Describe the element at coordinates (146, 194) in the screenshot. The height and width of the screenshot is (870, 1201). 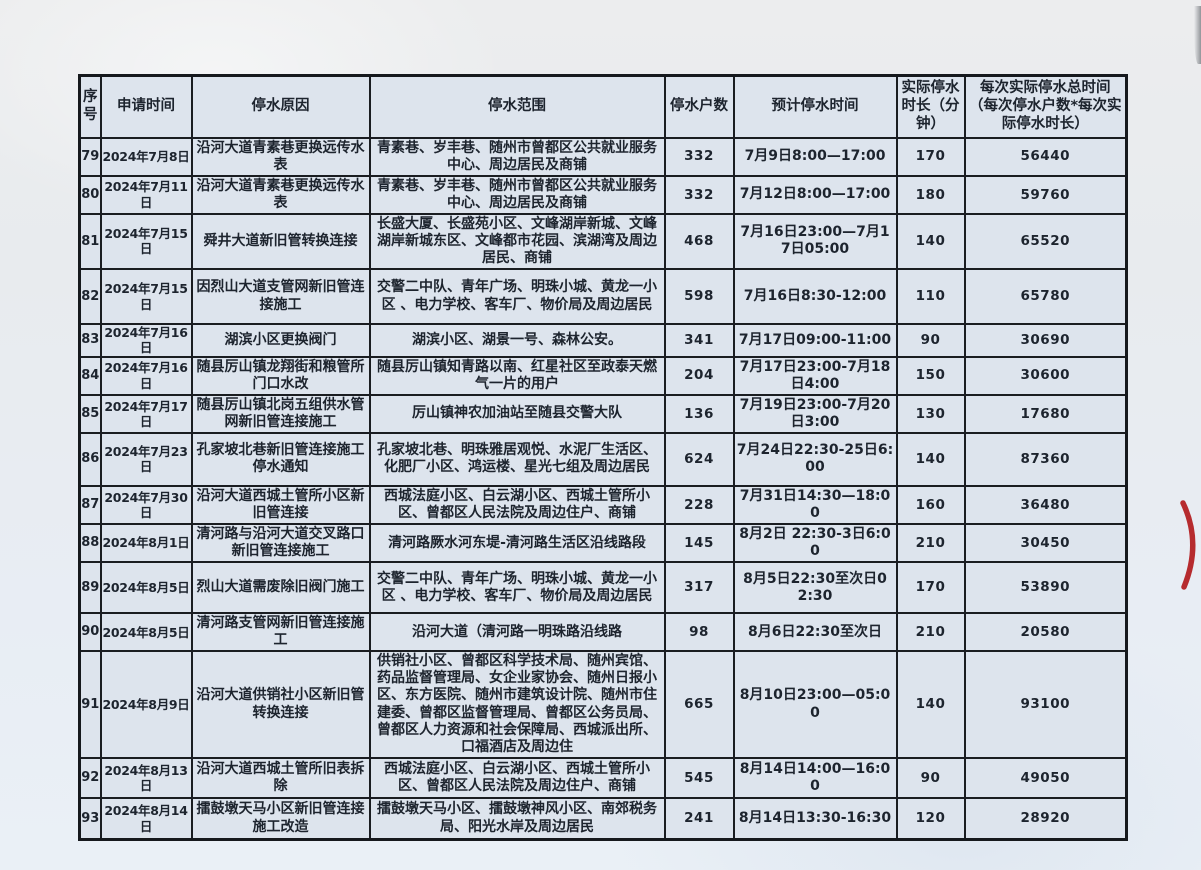
I see `cell-apply-date: 2024年7月11日` at that location.